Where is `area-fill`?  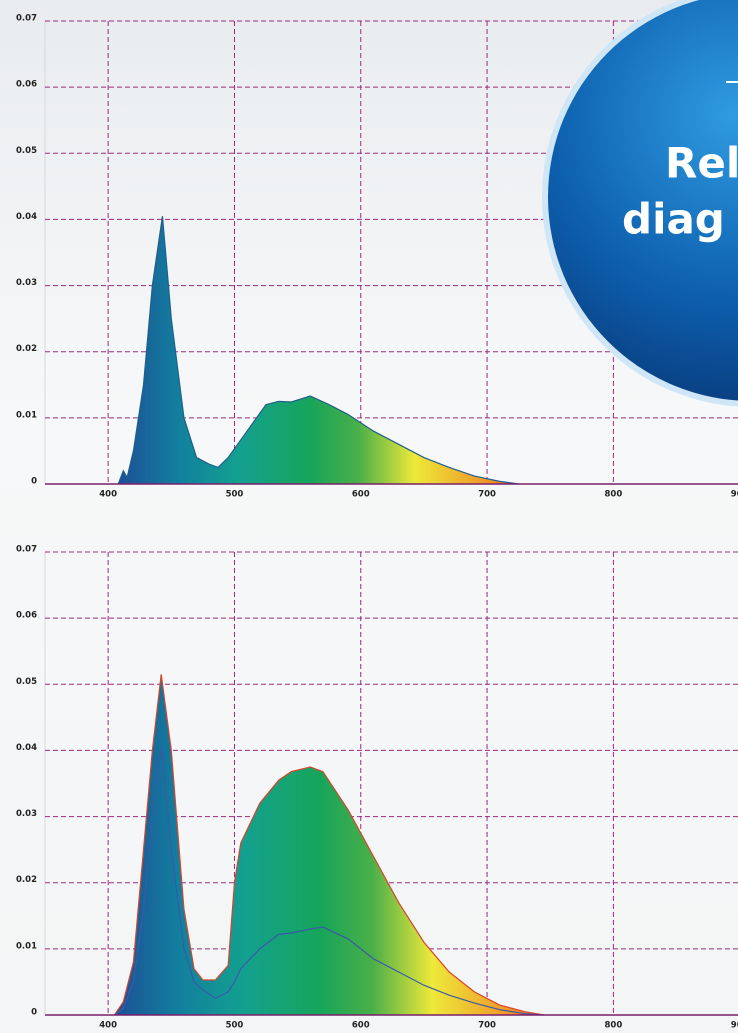
area-fill is located at coordinates (318, 350).